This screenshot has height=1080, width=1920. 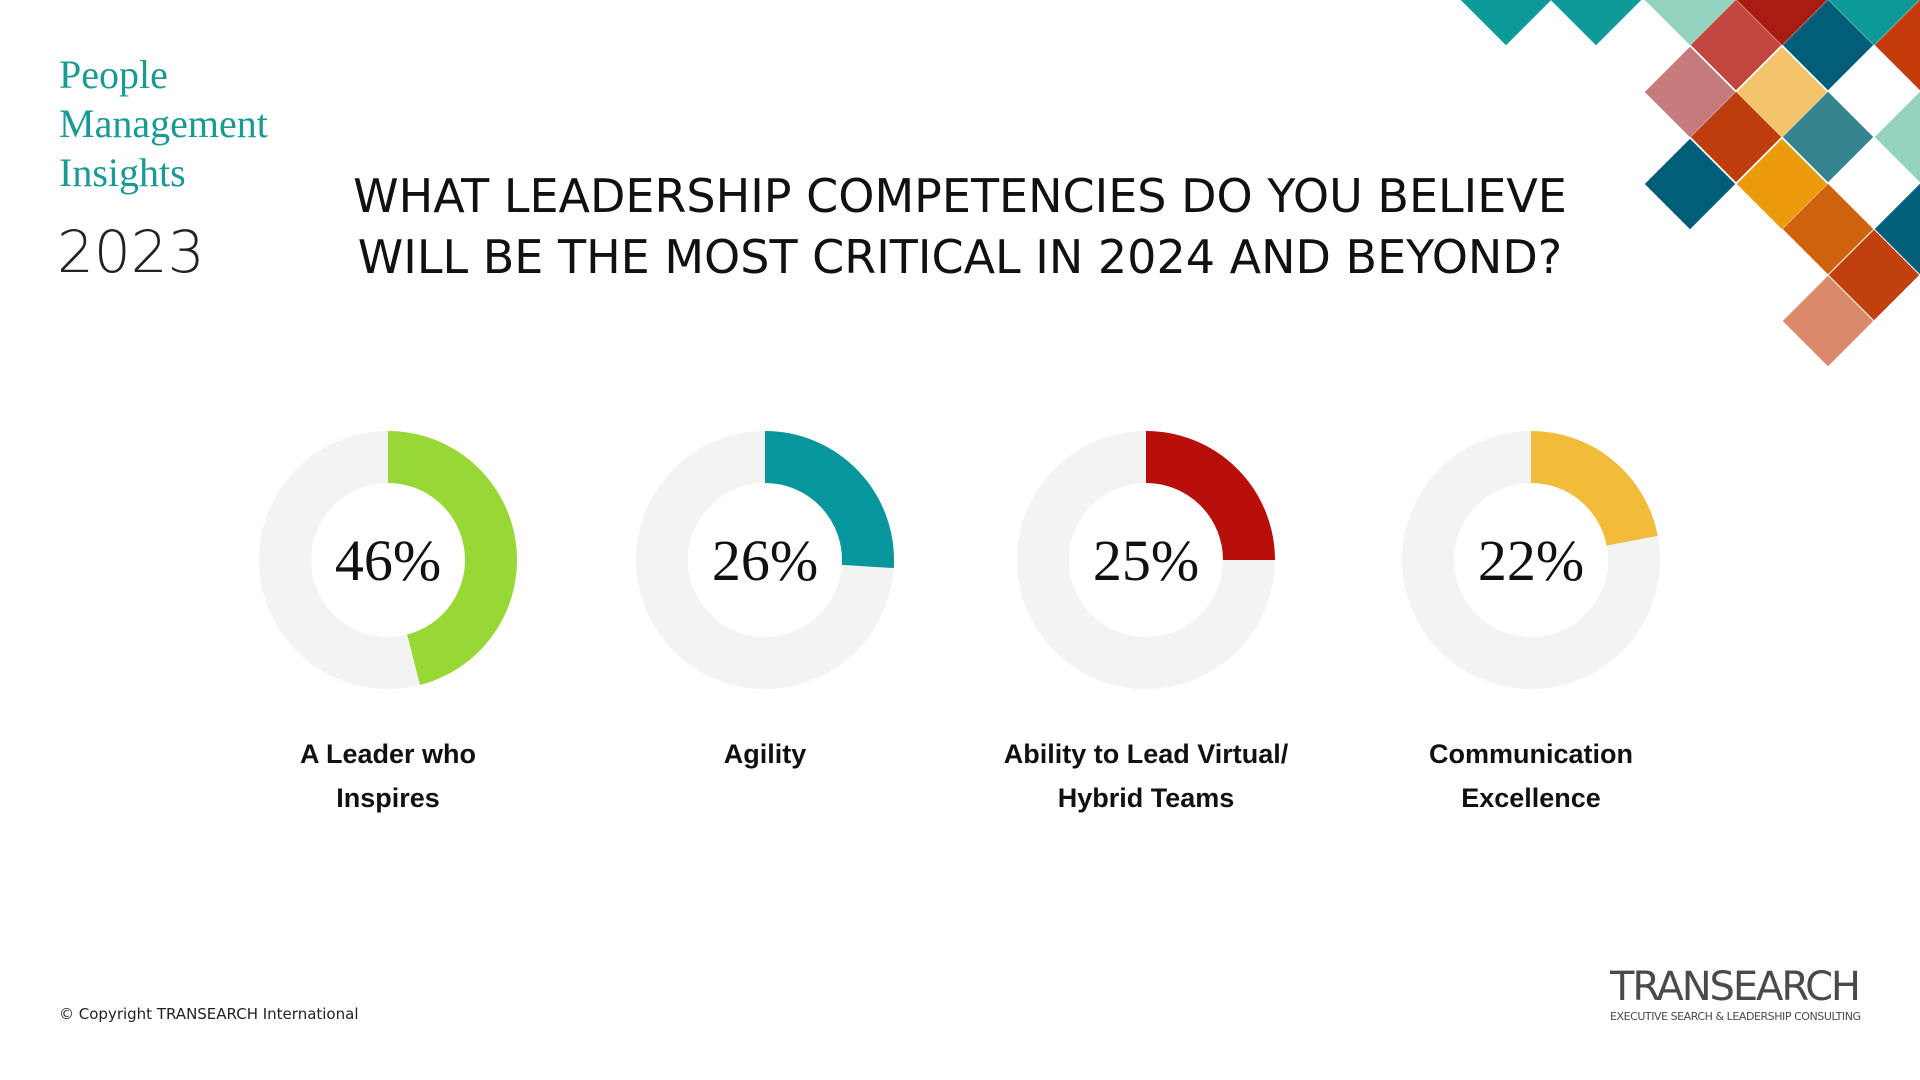 What do you see at coordinates (1531, 798) in the screenshot?
I see `category-label: Excellence` at bounding box center [1531, 798].